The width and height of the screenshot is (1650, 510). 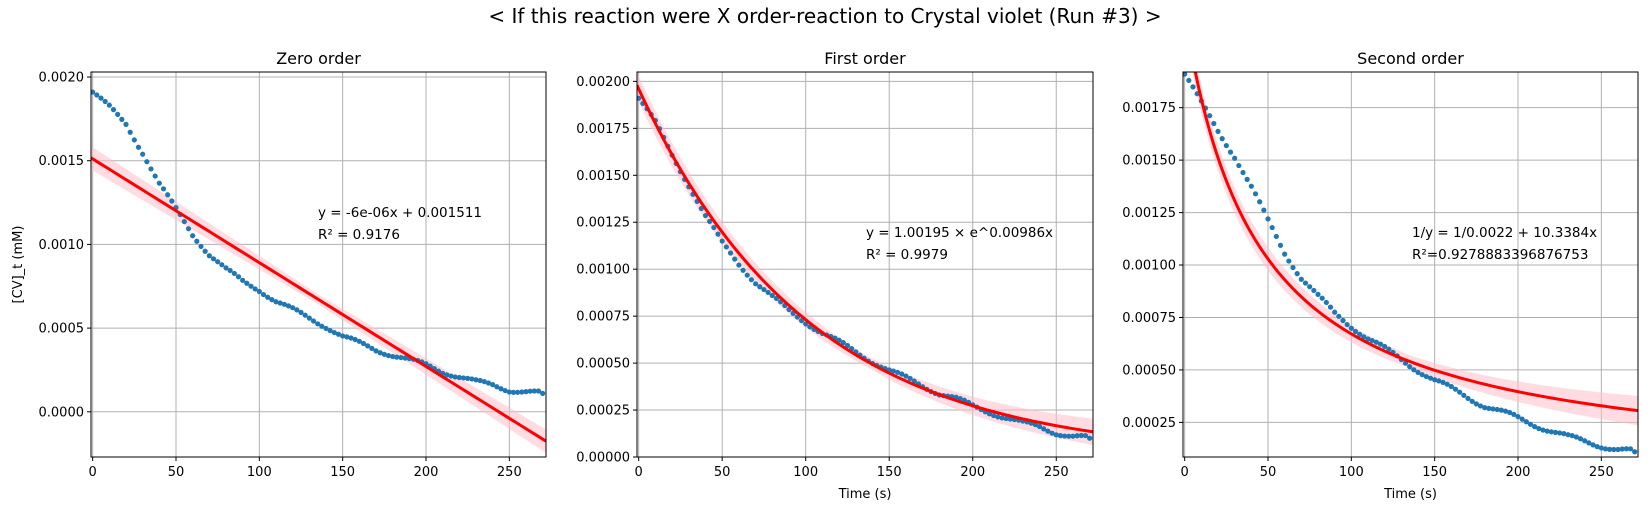 What do you see at coordinates (62, 78) in the screenshot?
I see `y-tick-label: 0.0020` at bounding box center [62, 78].